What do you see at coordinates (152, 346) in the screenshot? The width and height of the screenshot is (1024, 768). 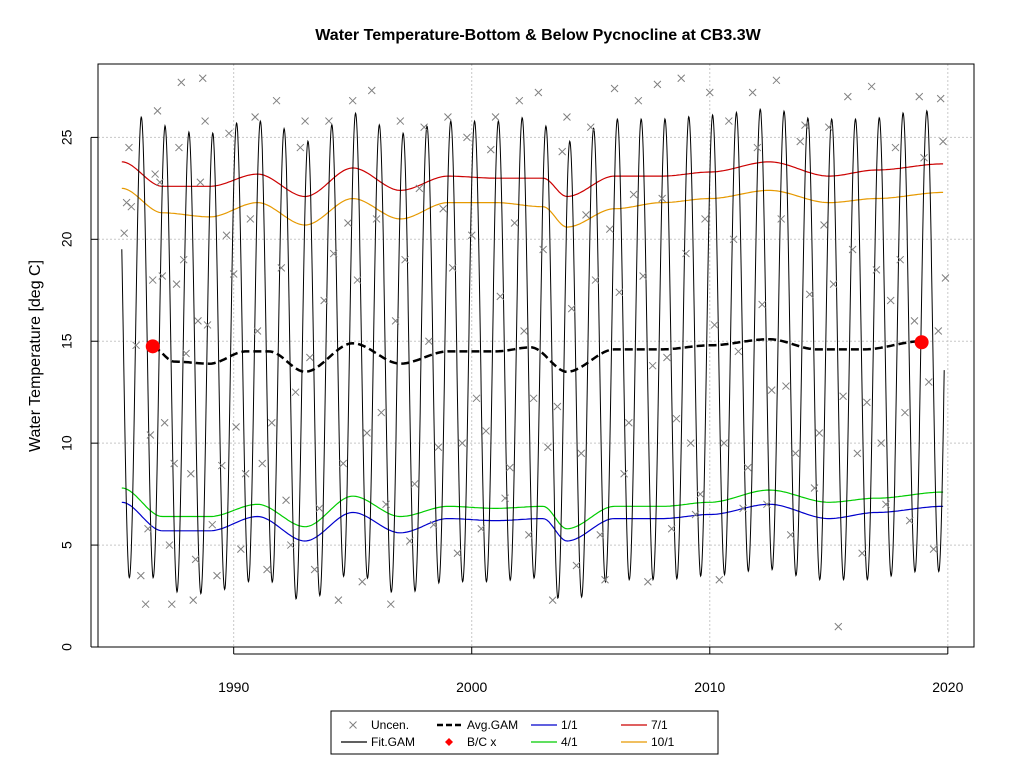 I see `bc-point` at bounding box center [152, 346].